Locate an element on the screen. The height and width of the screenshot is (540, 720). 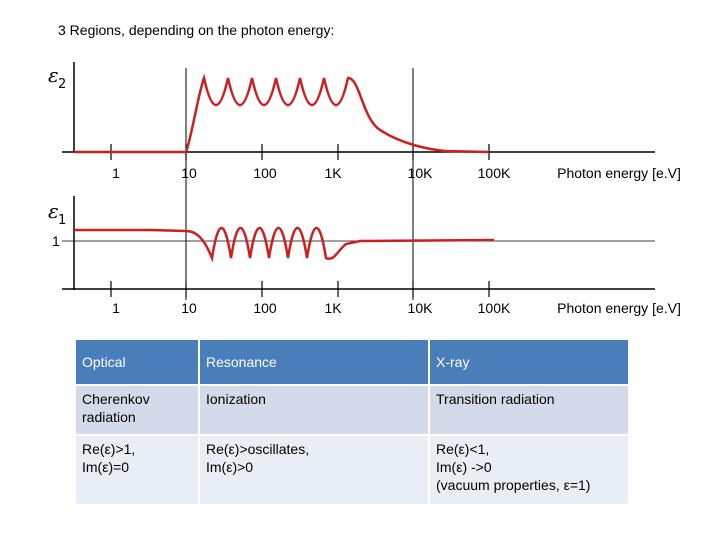
epsilon1-label: ε is located at coordinates (53, 211).